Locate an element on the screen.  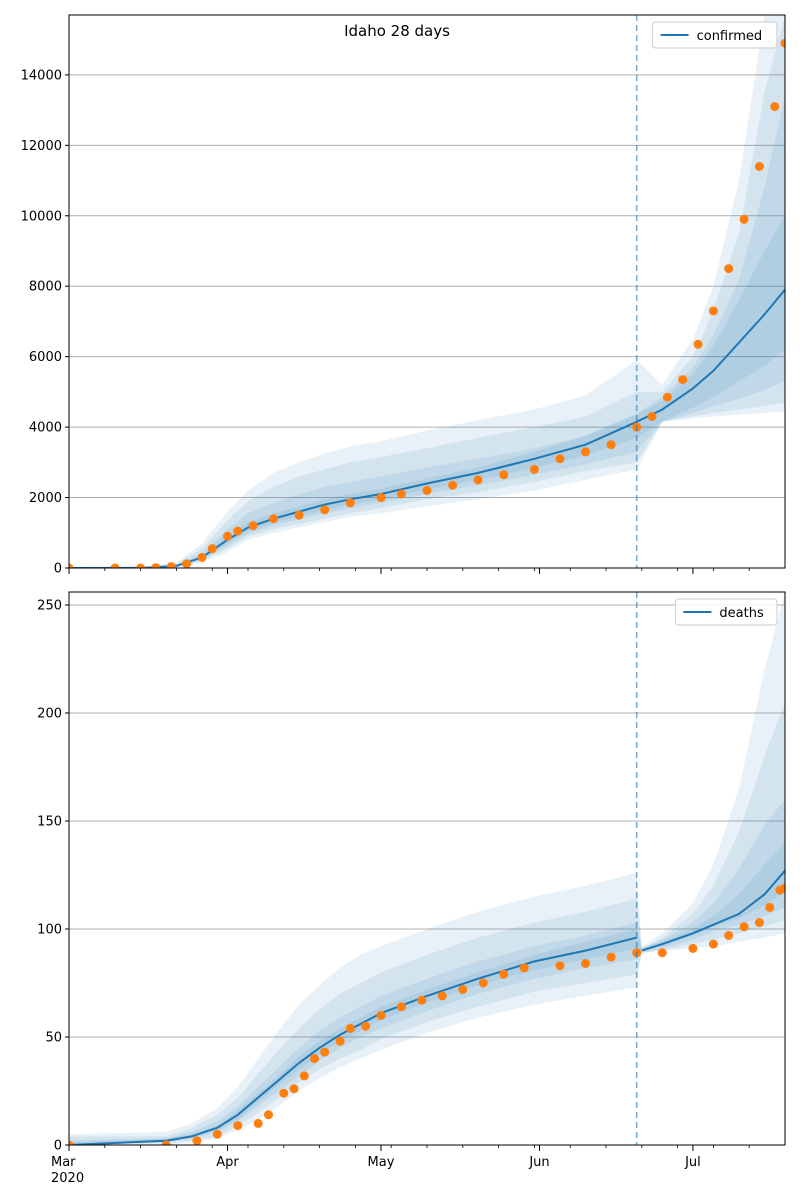
legend: confirmed is located at coordinates (715, 35).